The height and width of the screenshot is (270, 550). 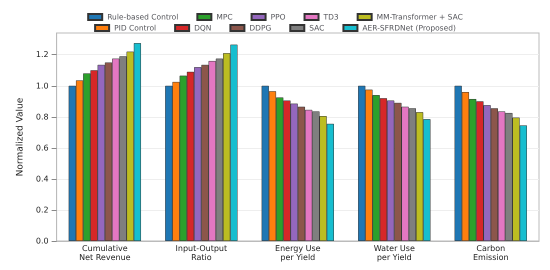 I want to click on x-tick-label: Energy Use per Yield, so click(x=298, y=253).